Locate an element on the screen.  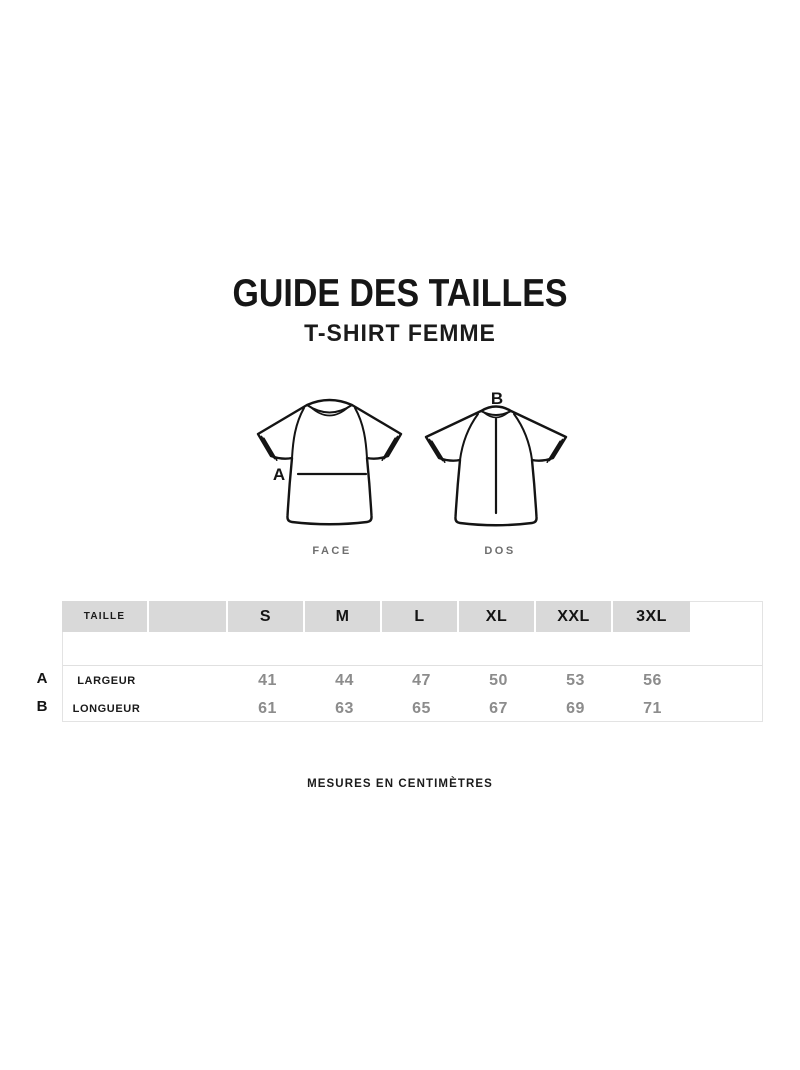
tshirt-back-drawing-icon: B is located at coordinates (496, 458).